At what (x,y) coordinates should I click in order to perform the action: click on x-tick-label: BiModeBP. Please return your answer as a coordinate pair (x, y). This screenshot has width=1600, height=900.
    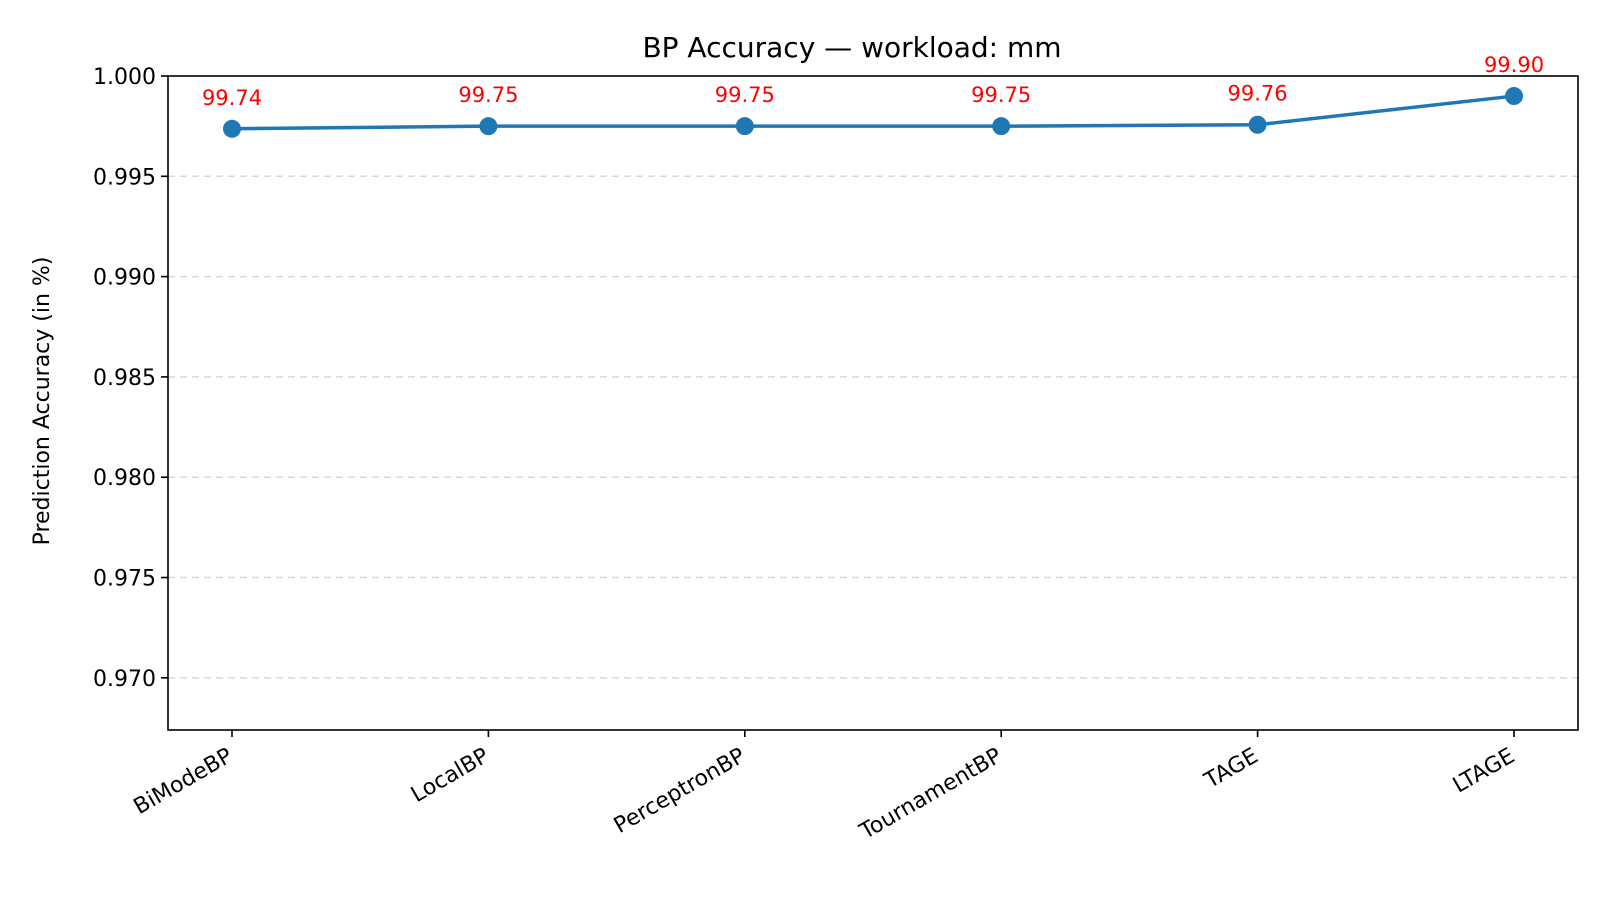
    Looking at the image, I should click on (183, 782).